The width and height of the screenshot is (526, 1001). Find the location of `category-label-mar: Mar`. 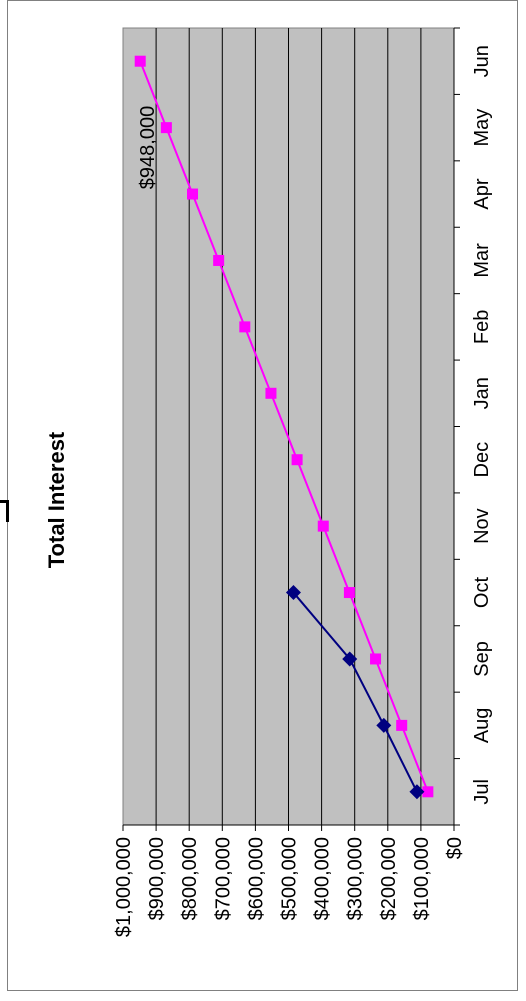

category-label-mar: Mar is located at coordinates (482, 260).